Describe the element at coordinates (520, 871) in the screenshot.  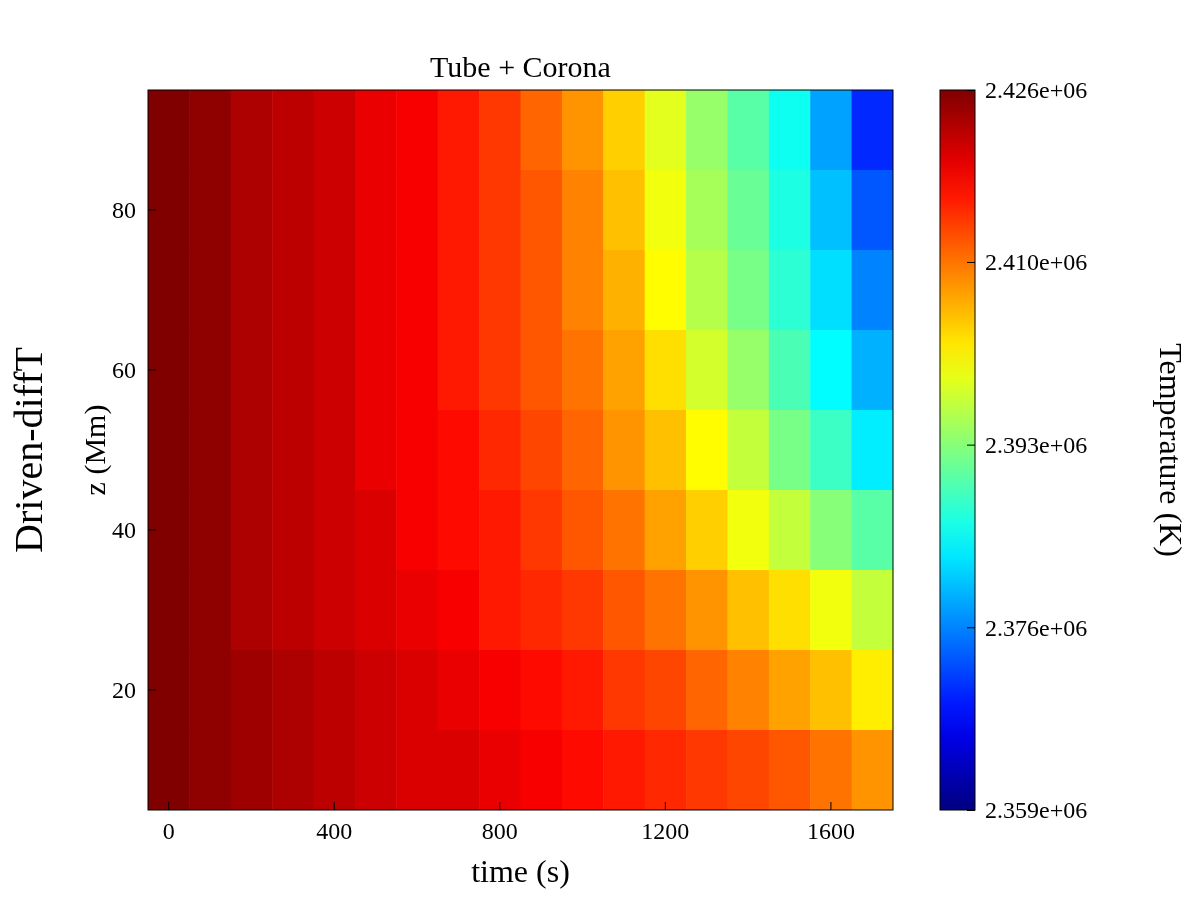
I see `x-axis-title: time (s)` at that location.